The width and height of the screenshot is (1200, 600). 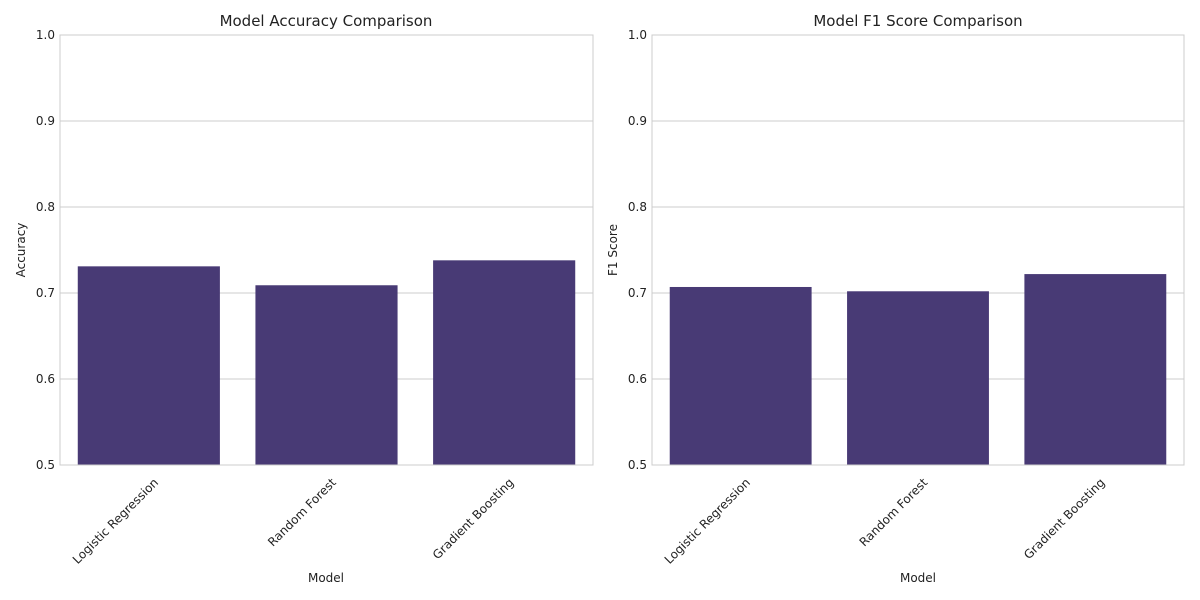 I want to click on chart-title: Model Accuracy Comparison, so click(x=326, y=21).